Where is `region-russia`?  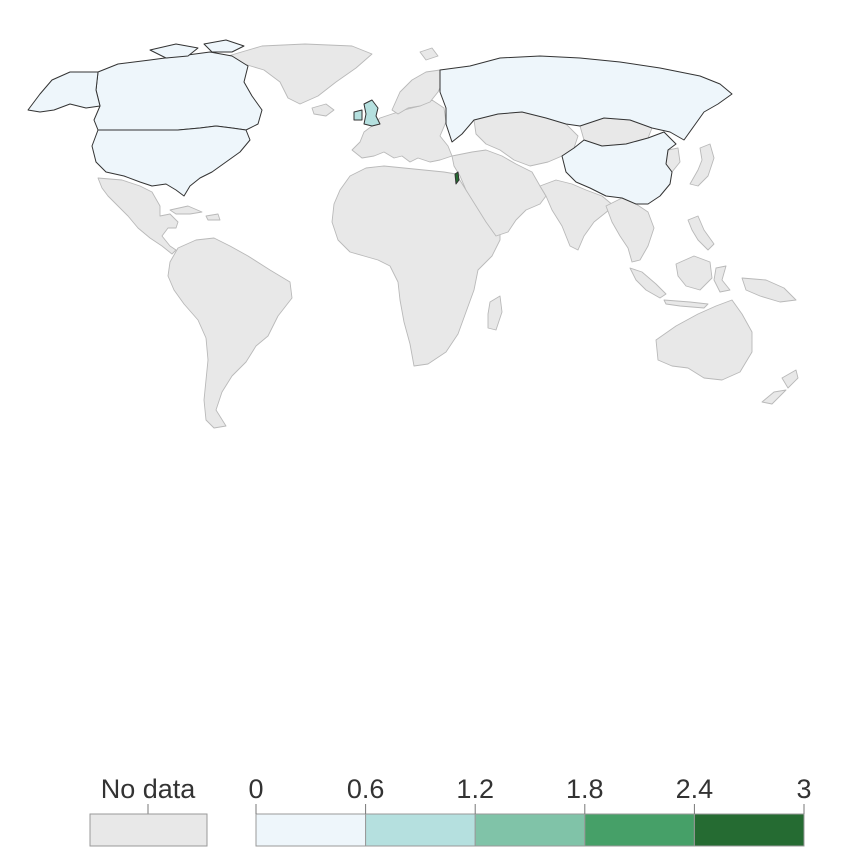
region-russia is located at coordinates (586, 99).